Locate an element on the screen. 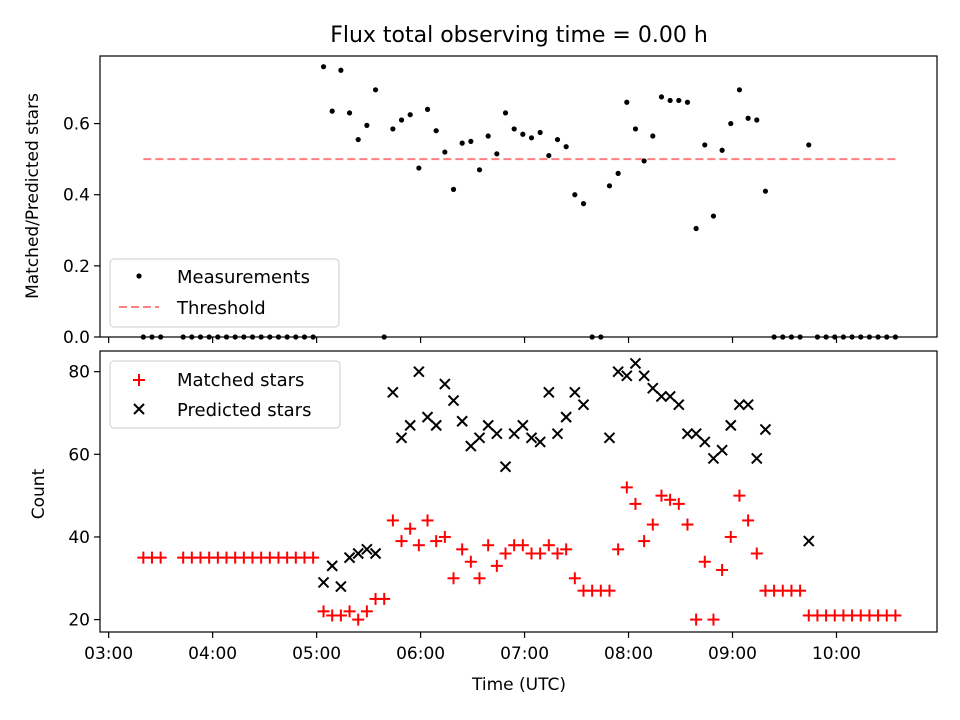  legend-measurements-marker is located at coordinates (139, 276).